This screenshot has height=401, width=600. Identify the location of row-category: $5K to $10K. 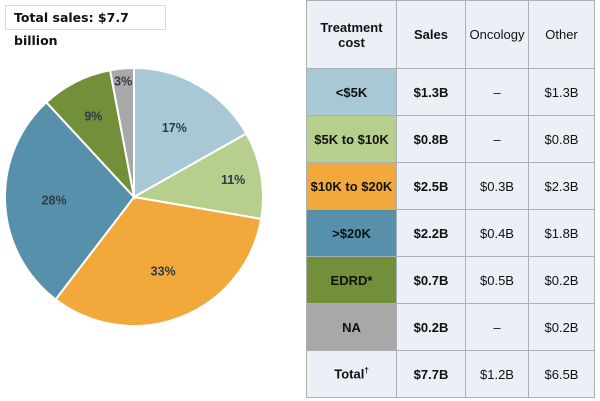
(351, 139).